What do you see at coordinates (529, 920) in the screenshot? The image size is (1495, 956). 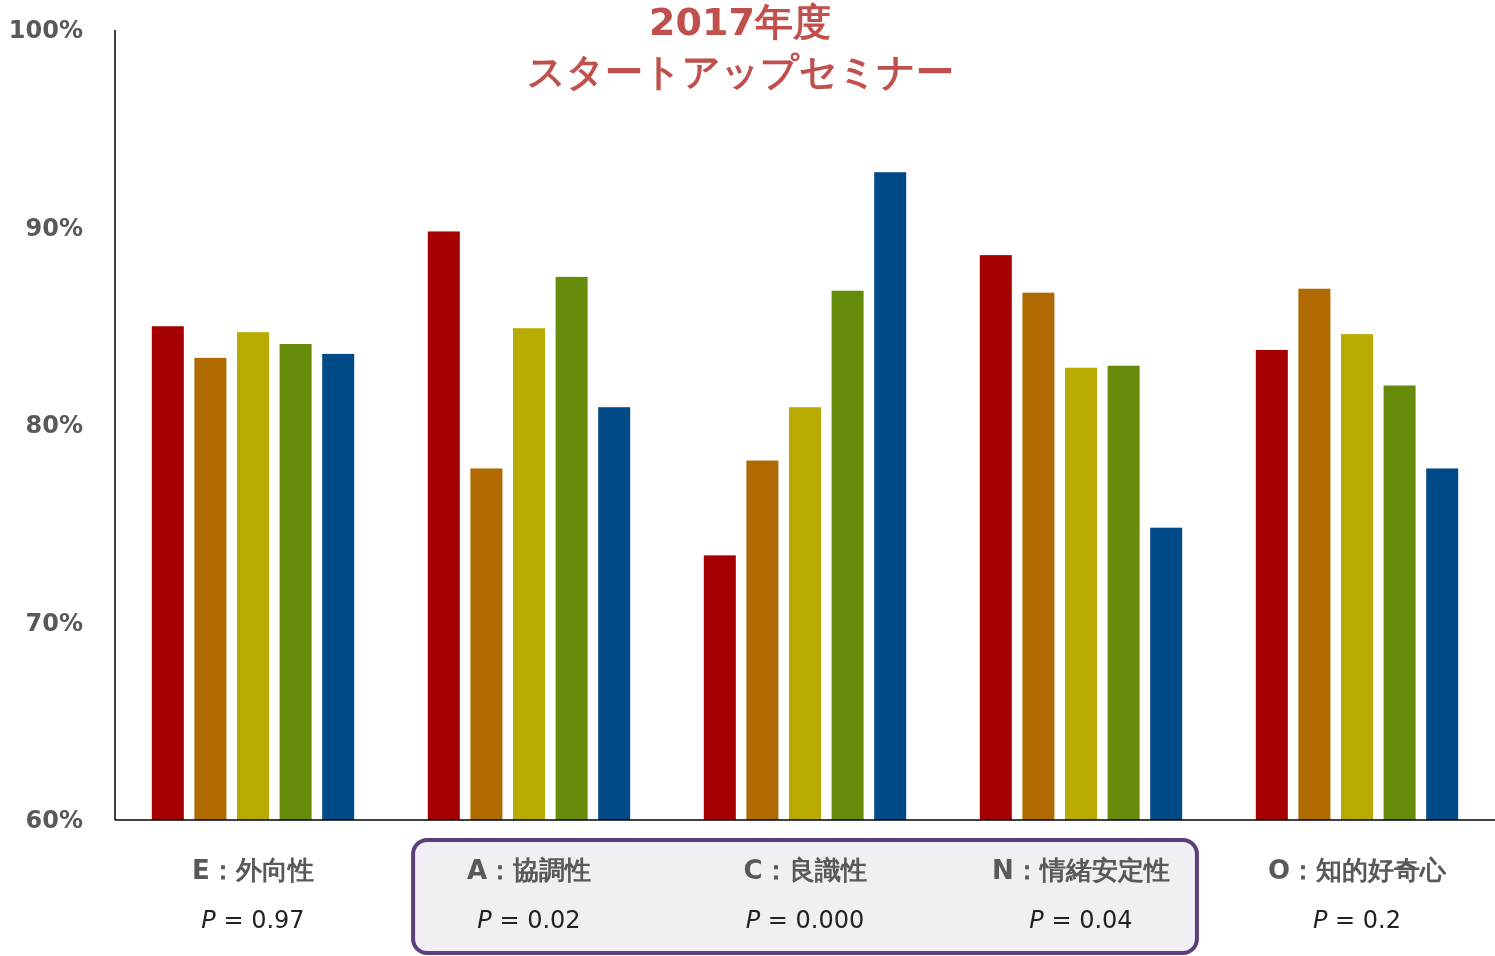 I see `text: P = 0.02` at bounding box center [529, 920].